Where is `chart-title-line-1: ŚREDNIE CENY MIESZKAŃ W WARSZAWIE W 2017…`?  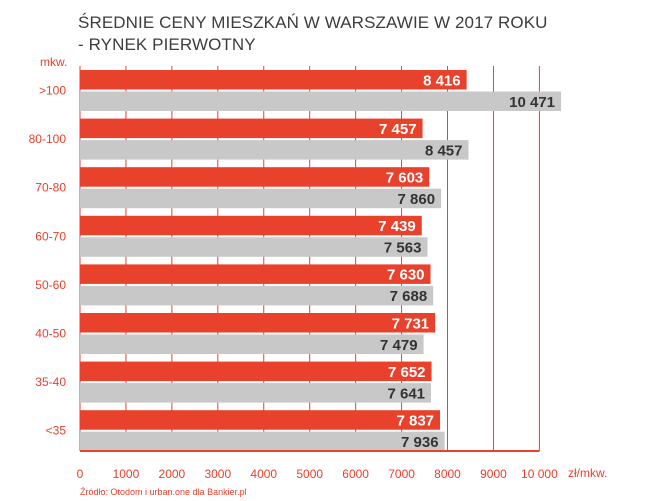
chart-title-line-1: ŚREDNIE CENY MIESZKAŃ W WARSZAWIE W 2017… is located at coordinates (313, 22).